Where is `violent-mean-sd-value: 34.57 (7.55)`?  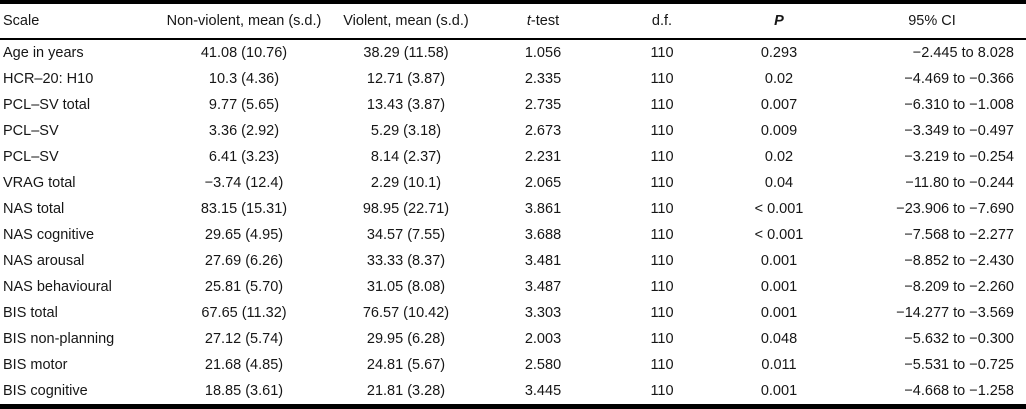 violent-mean-sd-value: 34.57 (7.55) is located at coordinates (406, 235).